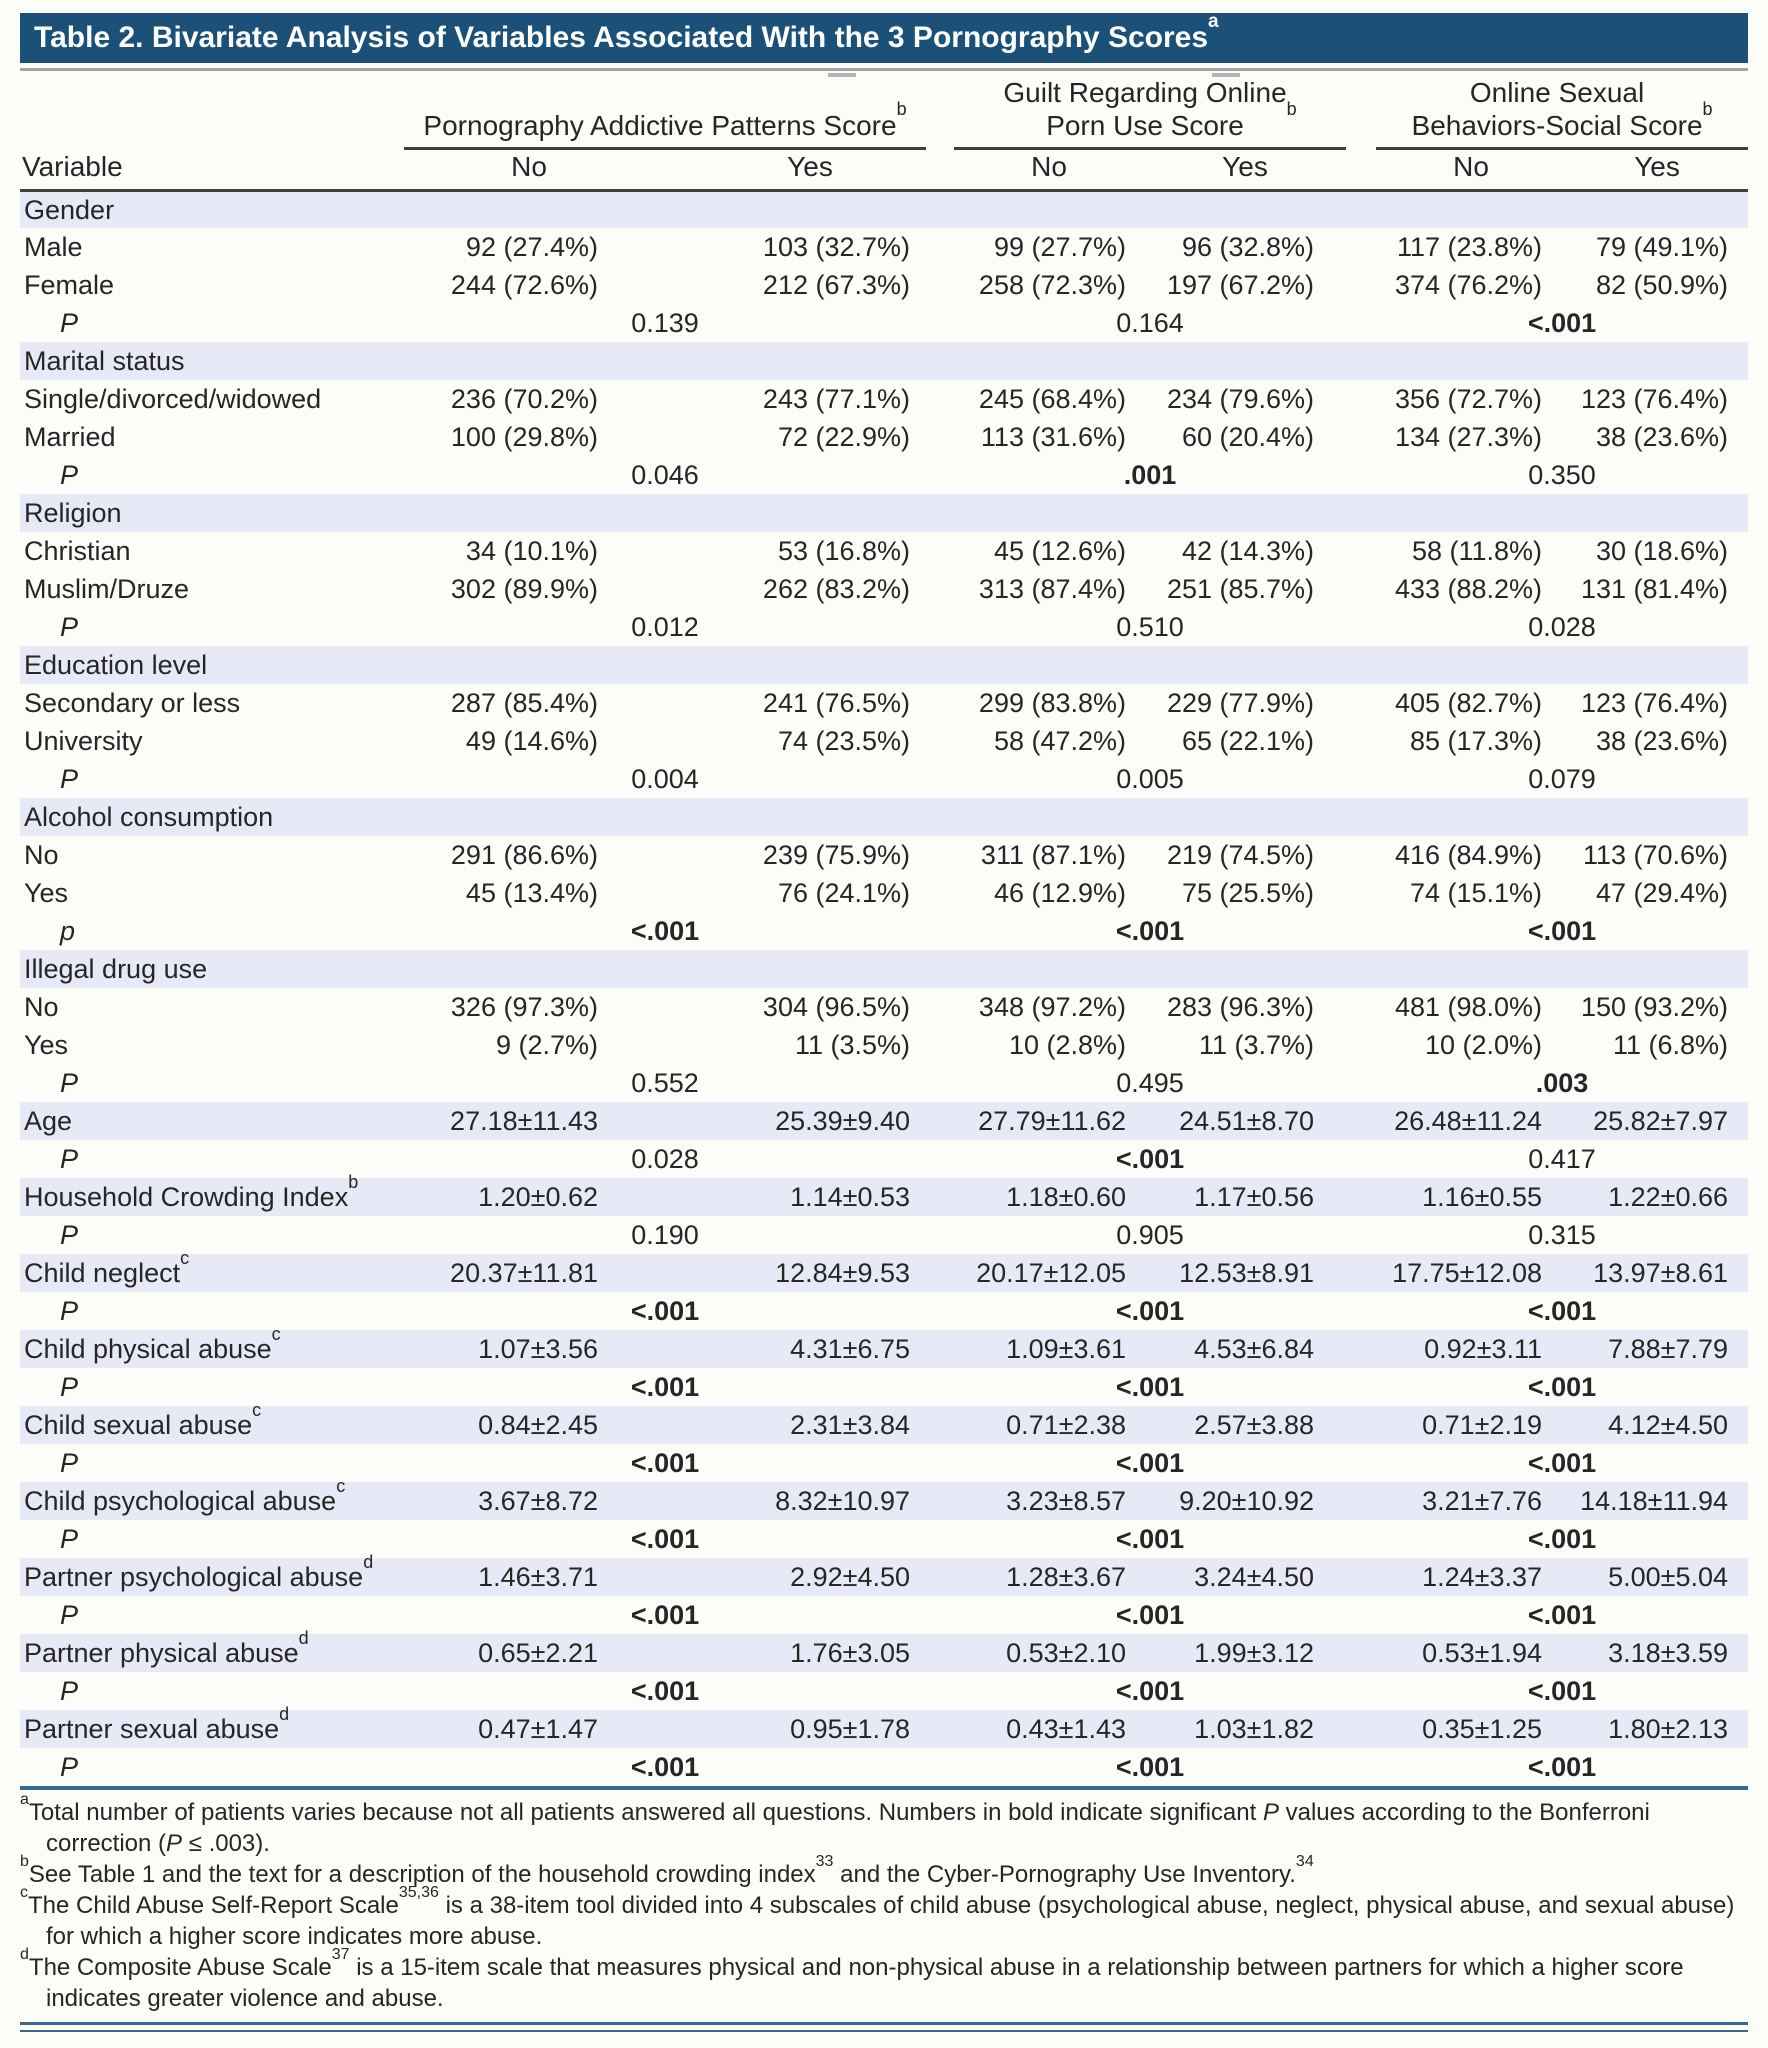 Image resolution: width=1768 pixels, height=2048 pixels. I want to click on scan-artifact-dash, so click(842, 75).